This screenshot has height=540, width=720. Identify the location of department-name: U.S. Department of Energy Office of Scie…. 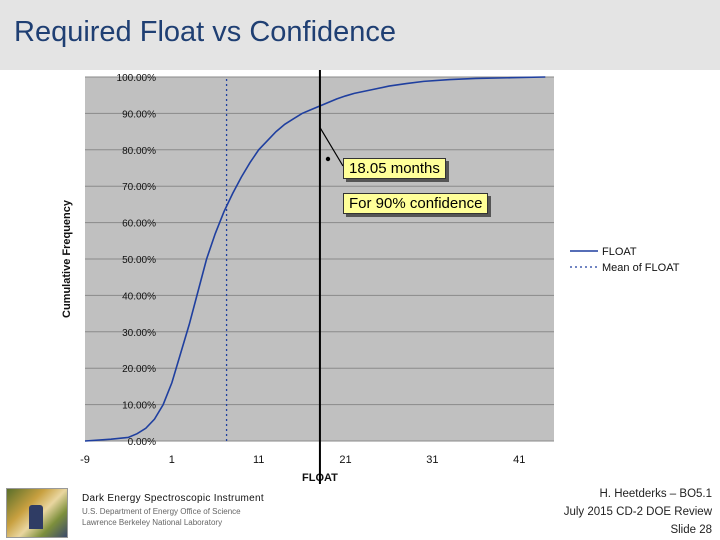
(161, 511).